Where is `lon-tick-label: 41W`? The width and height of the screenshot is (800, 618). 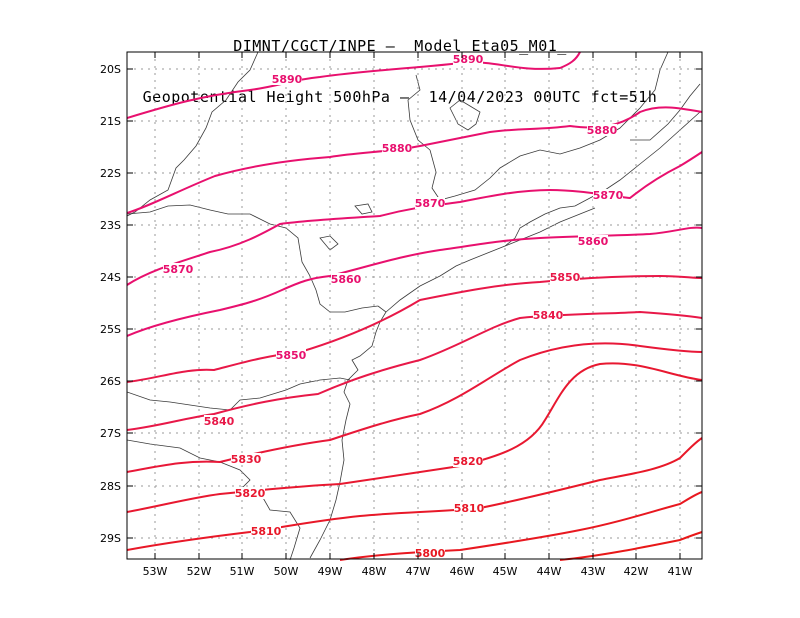
lon-tick-label: 41W is located at coordinates (680, 571).